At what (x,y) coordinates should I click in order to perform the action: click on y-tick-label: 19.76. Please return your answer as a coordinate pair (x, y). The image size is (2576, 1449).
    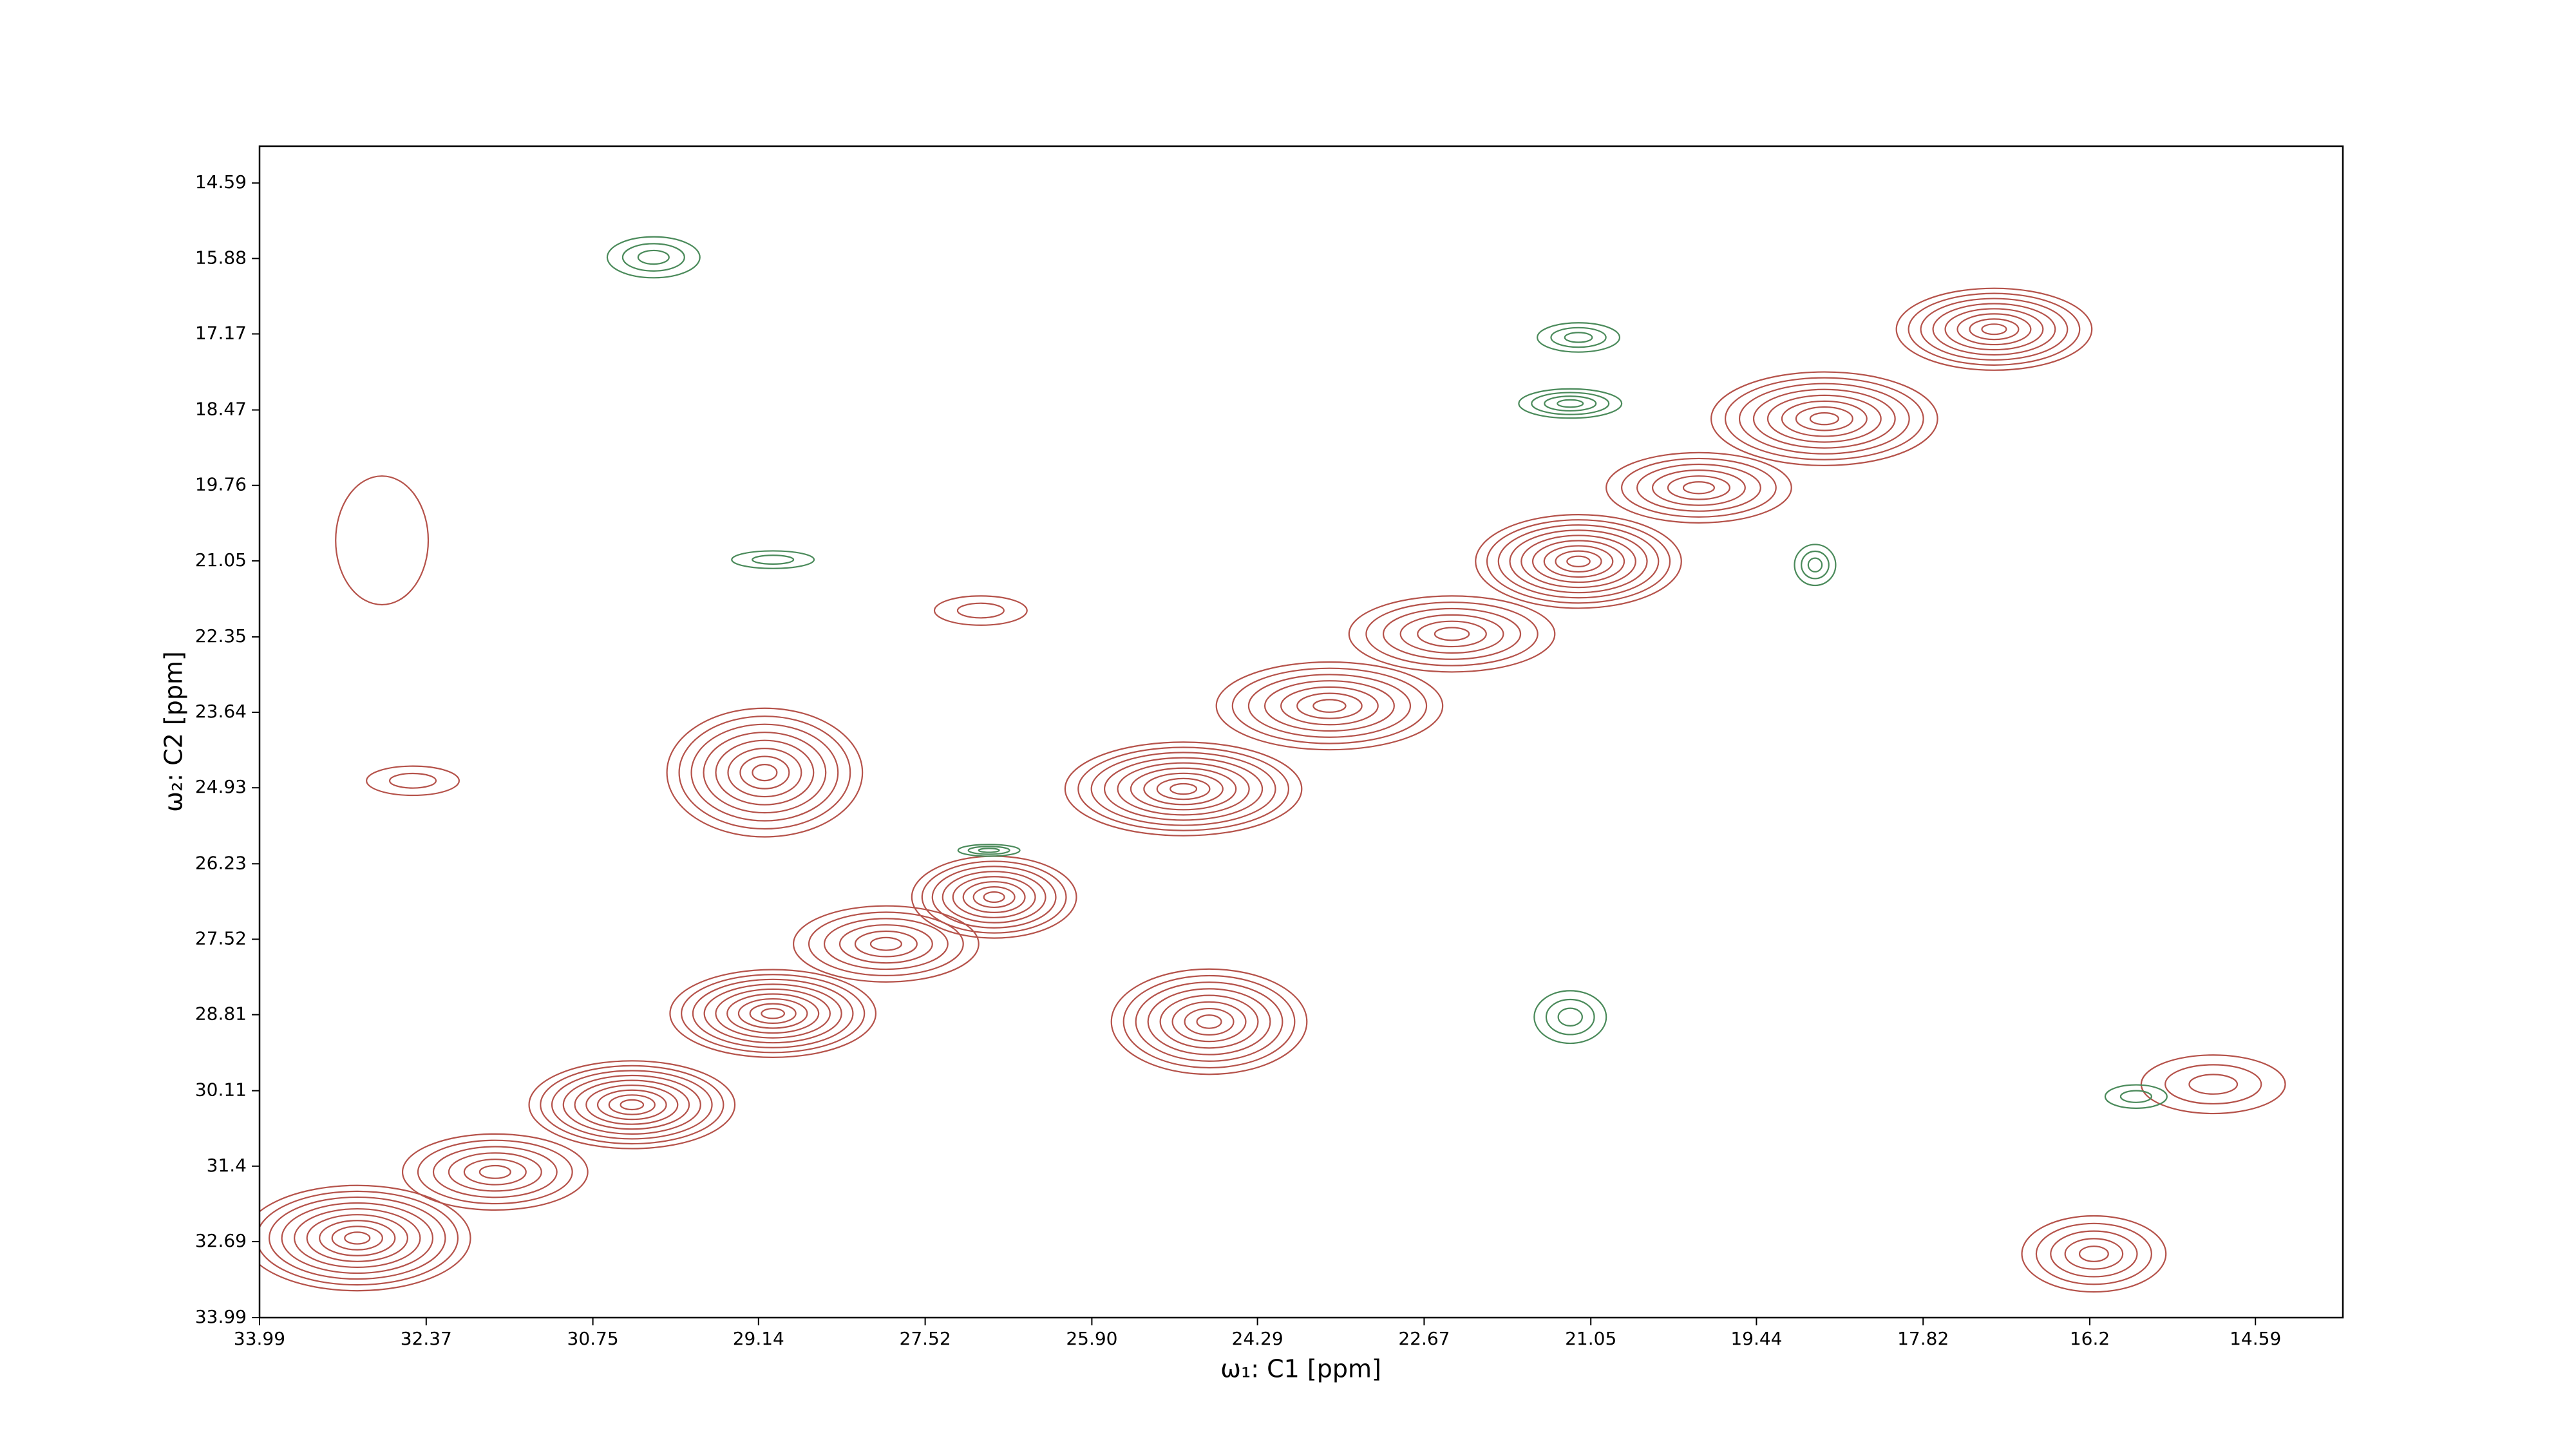
    Looking at the image, I should click on (221, 484).